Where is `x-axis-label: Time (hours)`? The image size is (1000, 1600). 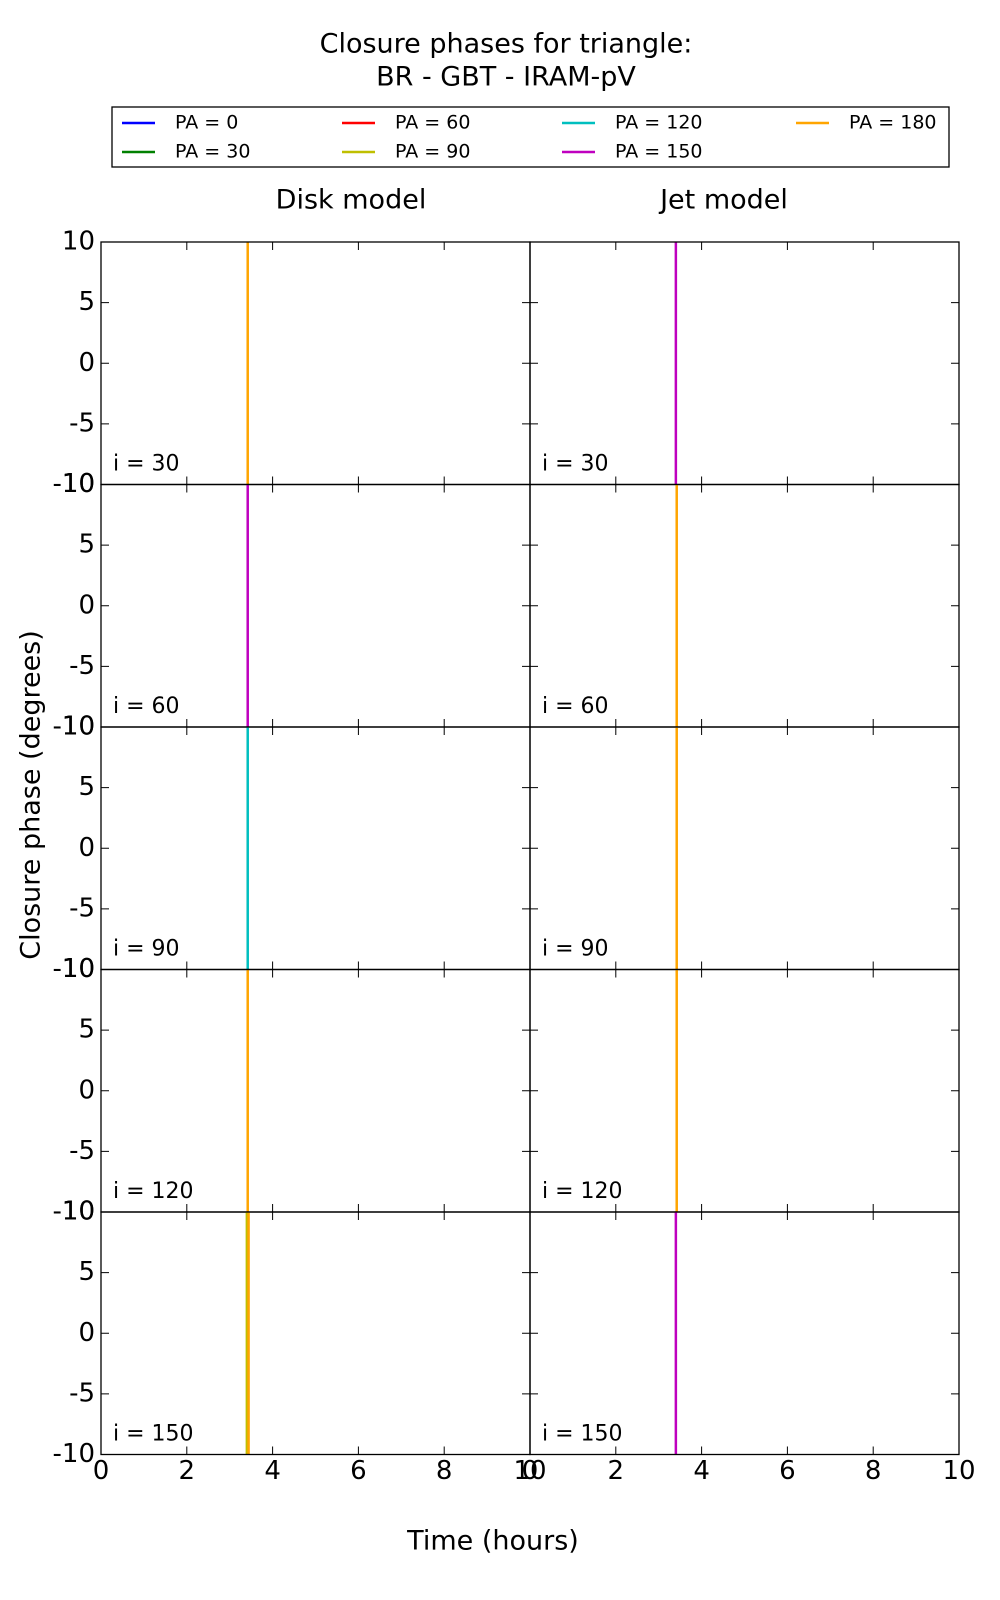
x-axis-label: Time (hours) is located at coordinates (492, 1541).